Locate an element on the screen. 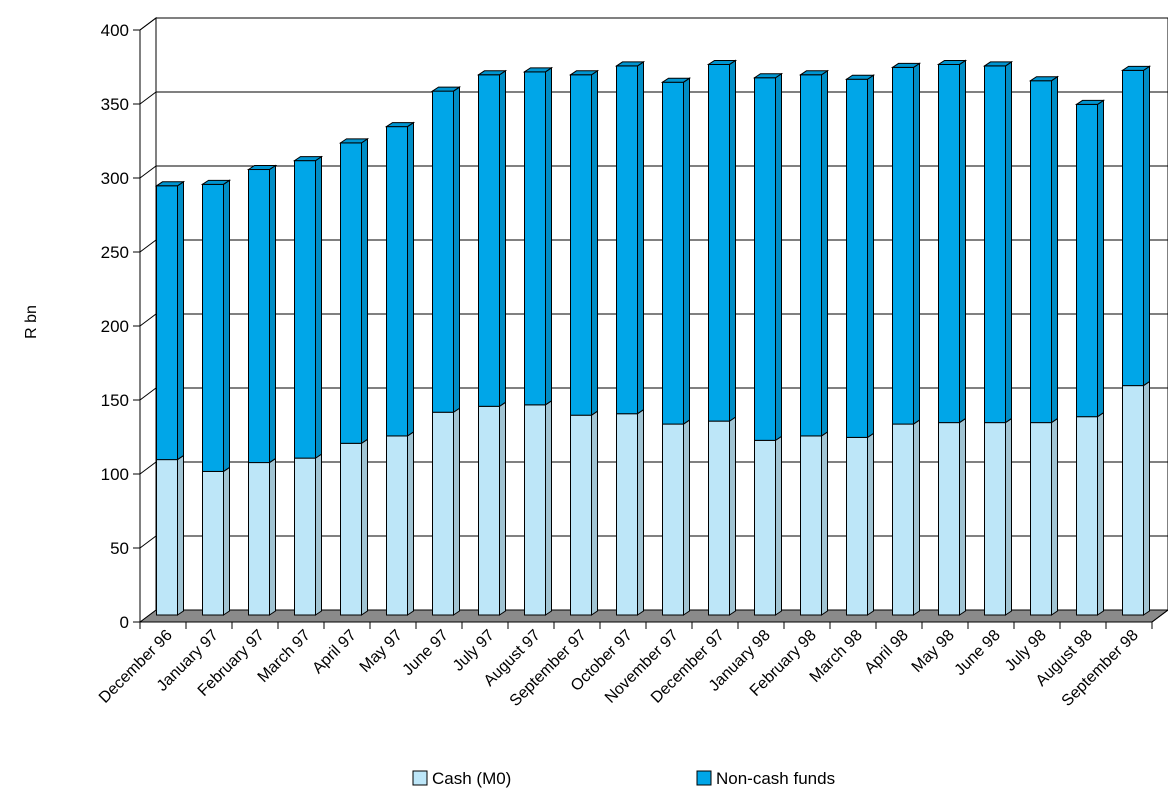  y-tick-label: 50 is located at coordinates (119, 548).